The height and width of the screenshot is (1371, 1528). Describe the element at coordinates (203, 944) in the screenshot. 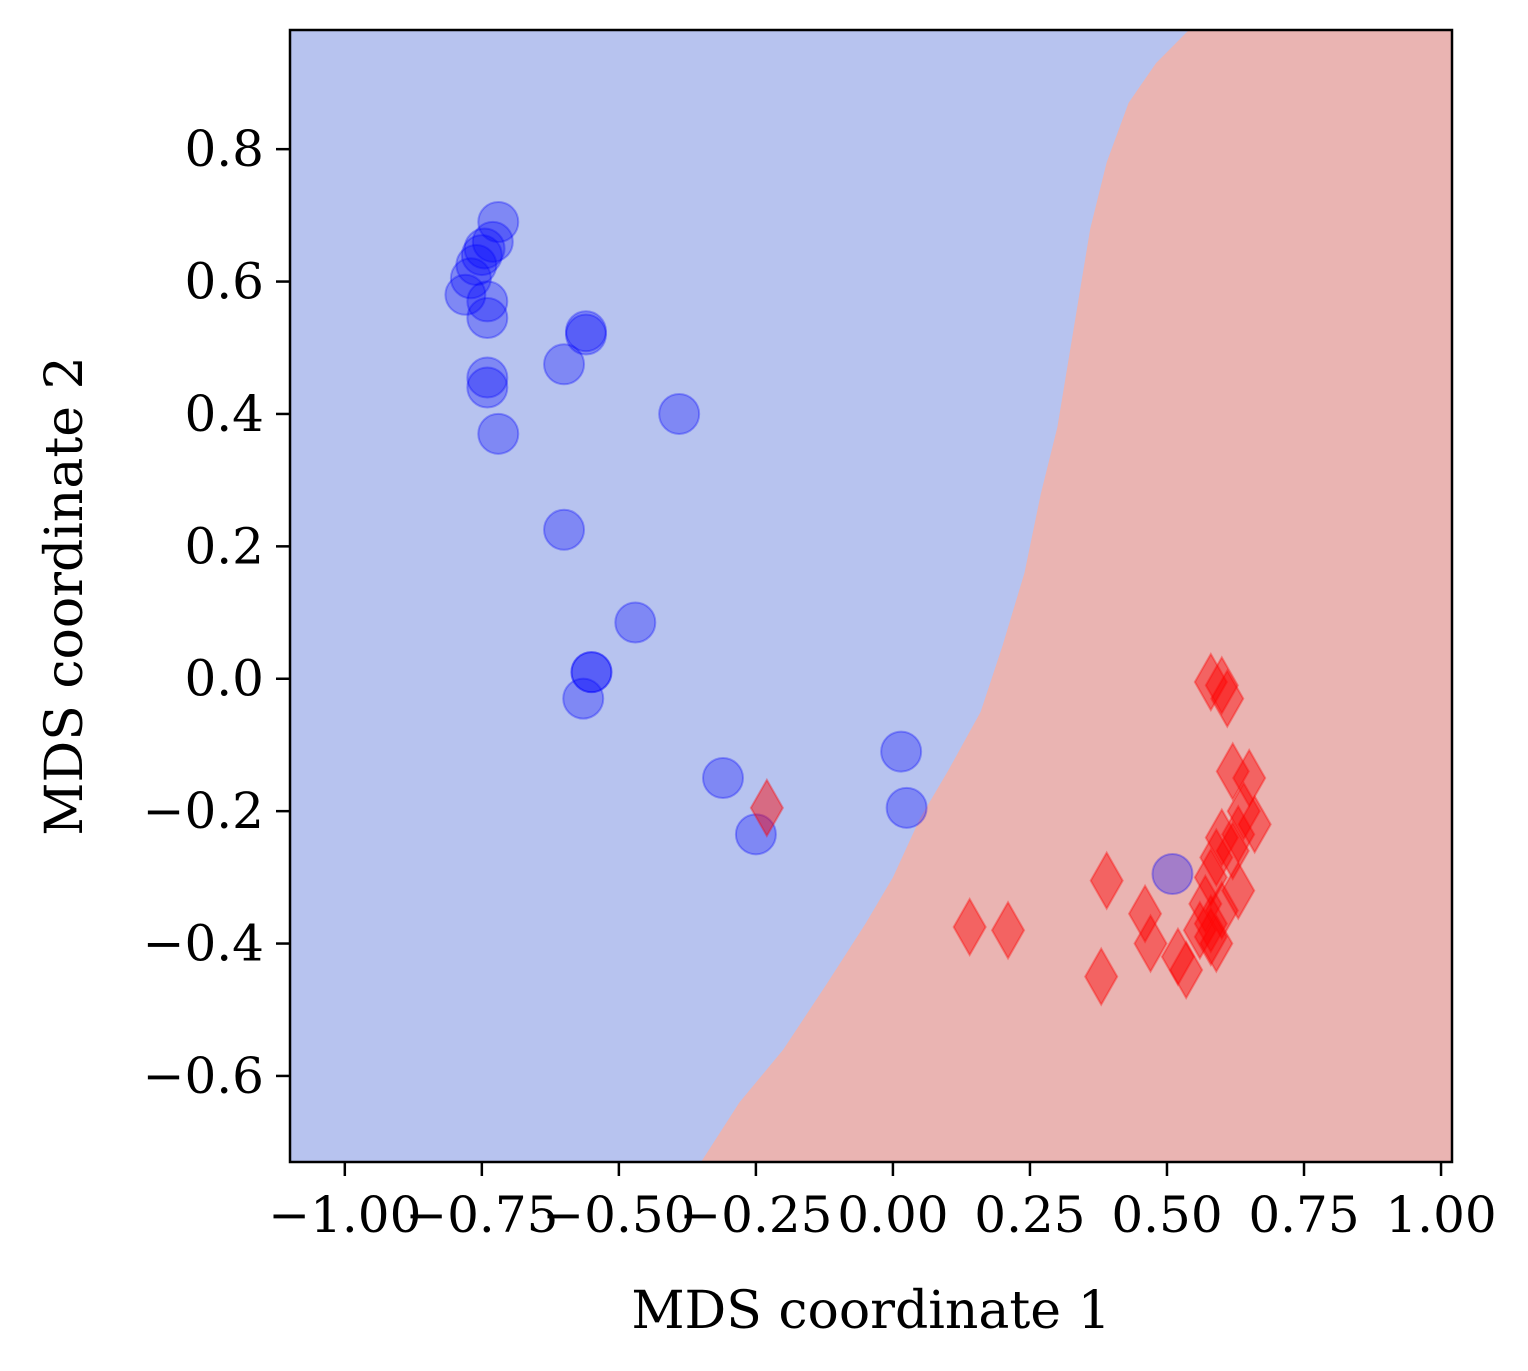

I see `y-tick-label: −0.4` at that location.